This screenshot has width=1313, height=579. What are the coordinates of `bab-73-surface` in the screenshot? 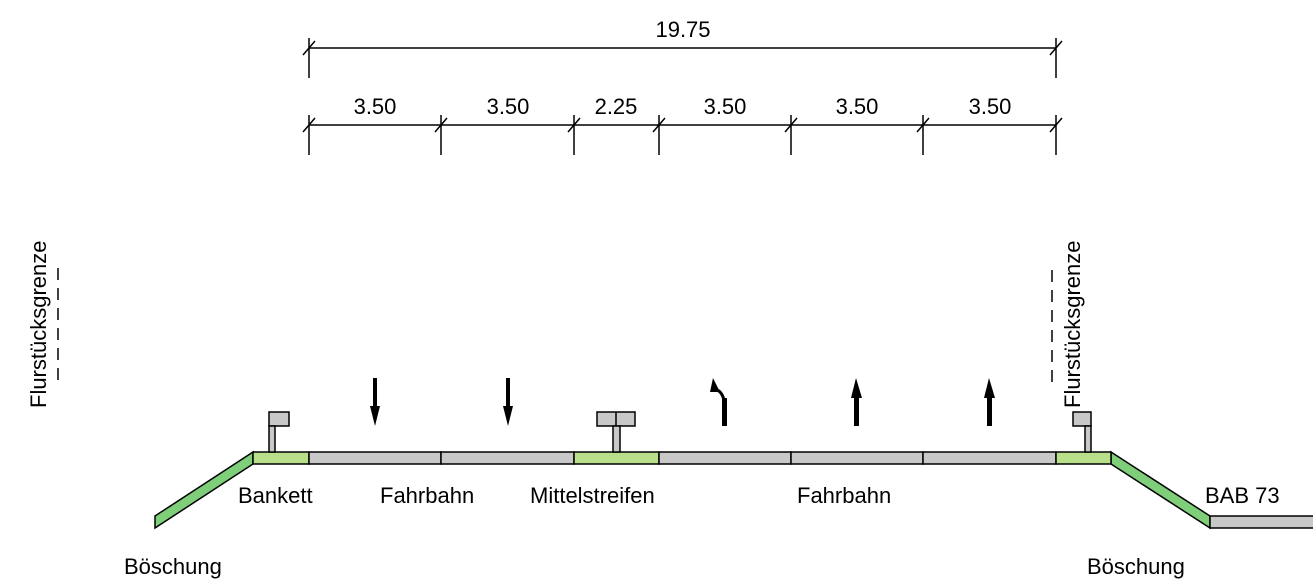 It's located at (1261, 522).